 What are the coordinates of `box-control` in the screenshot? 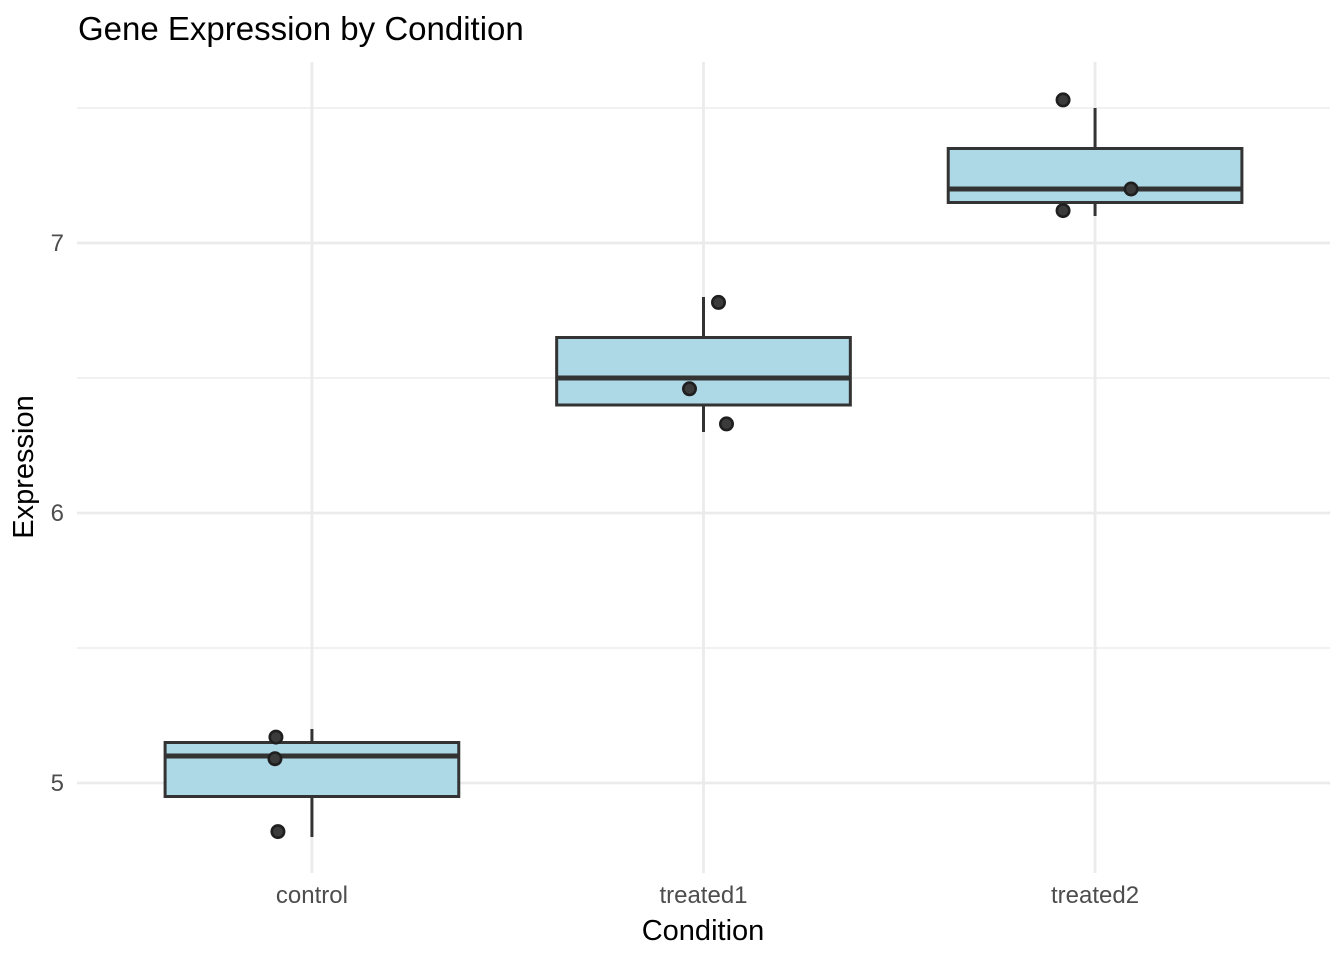 It's located at (312, 769).